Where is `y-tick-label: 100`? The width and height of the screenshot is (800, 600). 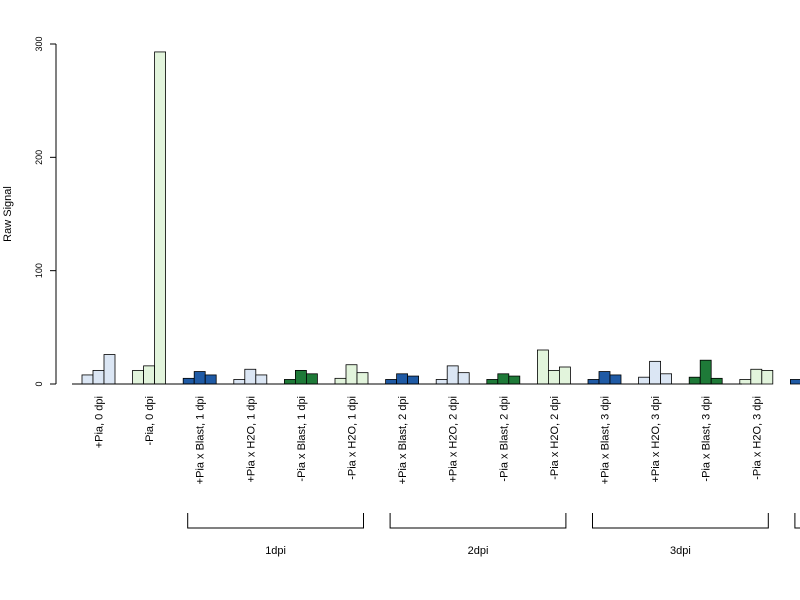
y-tick-label: 100 is located at coordinates (39, 270).